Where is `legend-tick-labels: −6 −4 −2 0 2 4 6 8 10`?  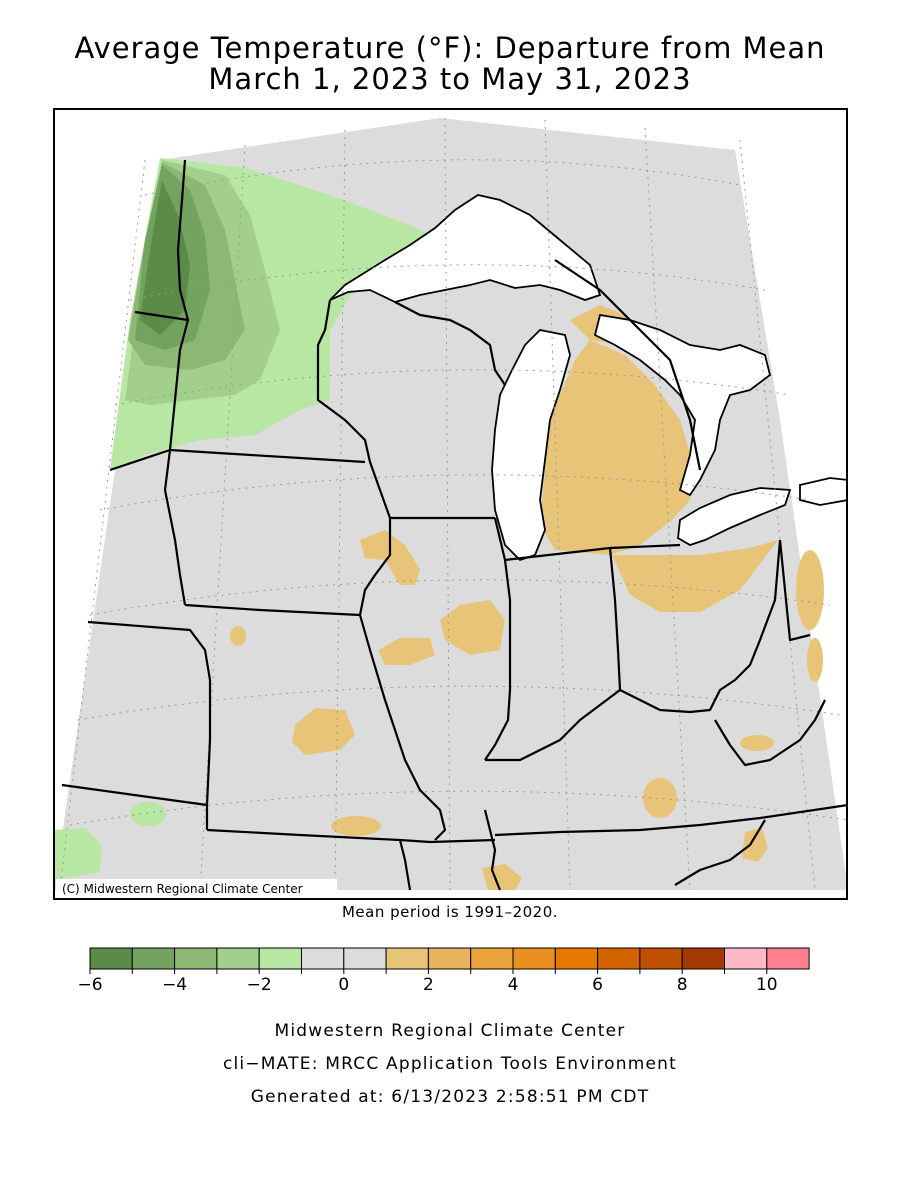 legend-tick-labels: −6 −4 −2 0 2 4 6 8 10 is located at coordinates (427, 985).